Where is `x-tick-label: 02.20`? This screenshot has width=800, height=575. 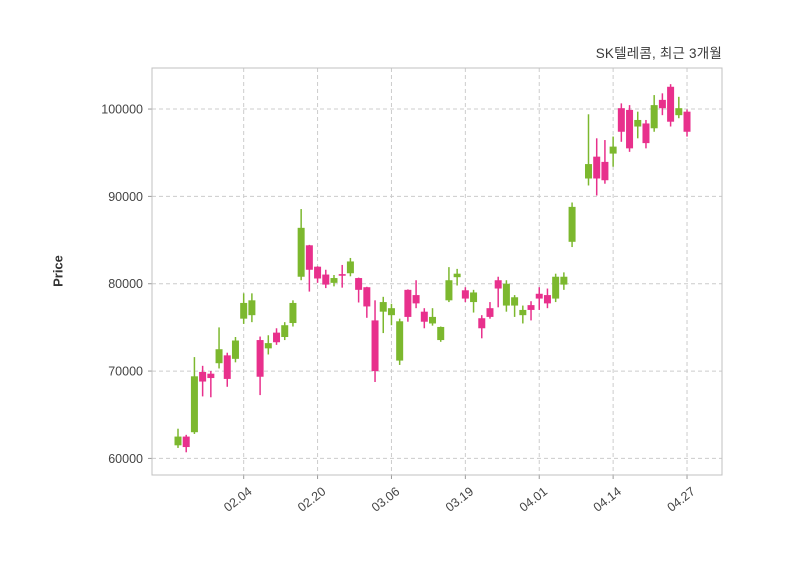
x-tick-label: 02.20 is located at coordinates (311, 499).